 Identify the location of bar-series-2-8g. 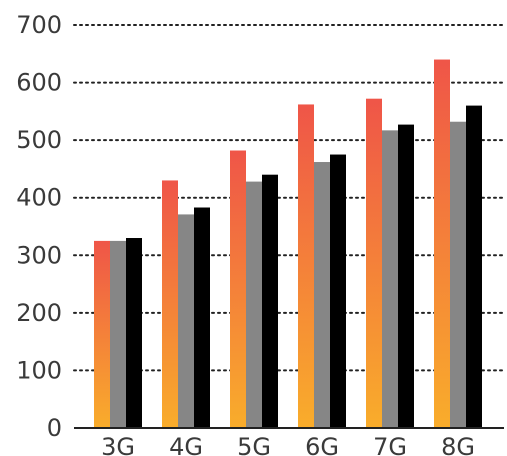
(458, 274).